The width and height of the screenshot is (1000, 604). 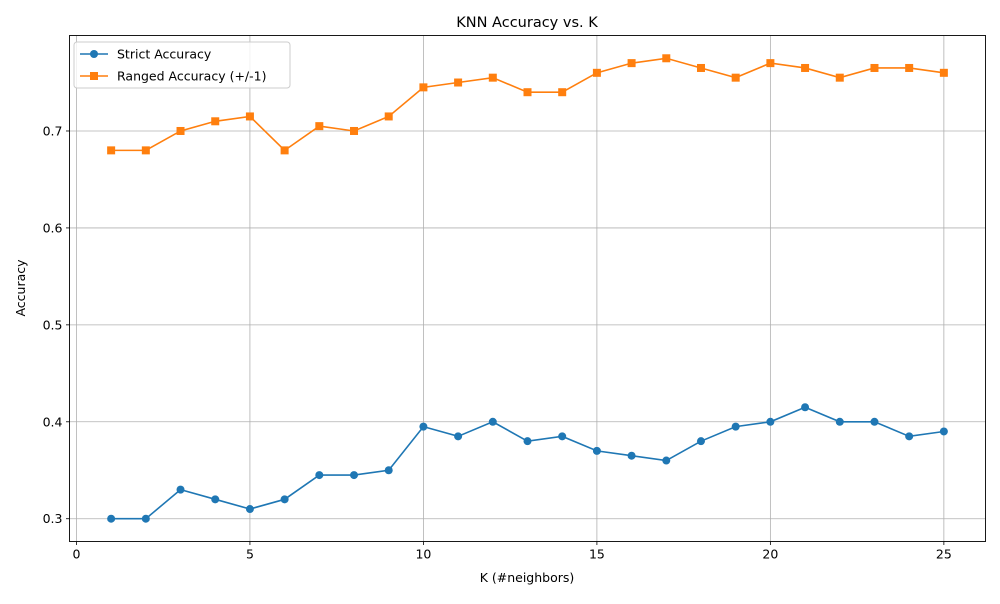 I want to click on y-axis-label: Accuracy, so click(x=20, y=288).